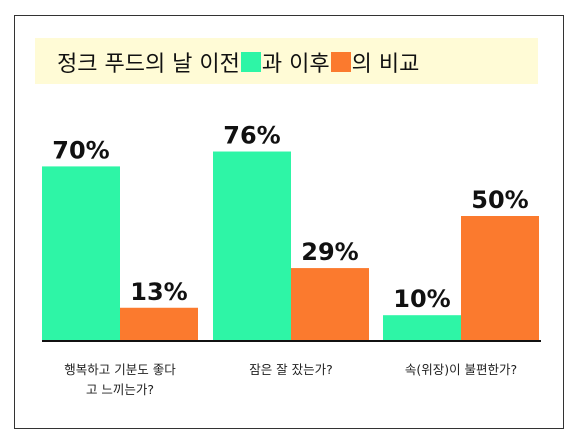 The image size is (580, 446). What do you see at coordinates (499, 200) in the screenshot?
I see `value-label-after-2: 50%` at bounding box center [499, 200].